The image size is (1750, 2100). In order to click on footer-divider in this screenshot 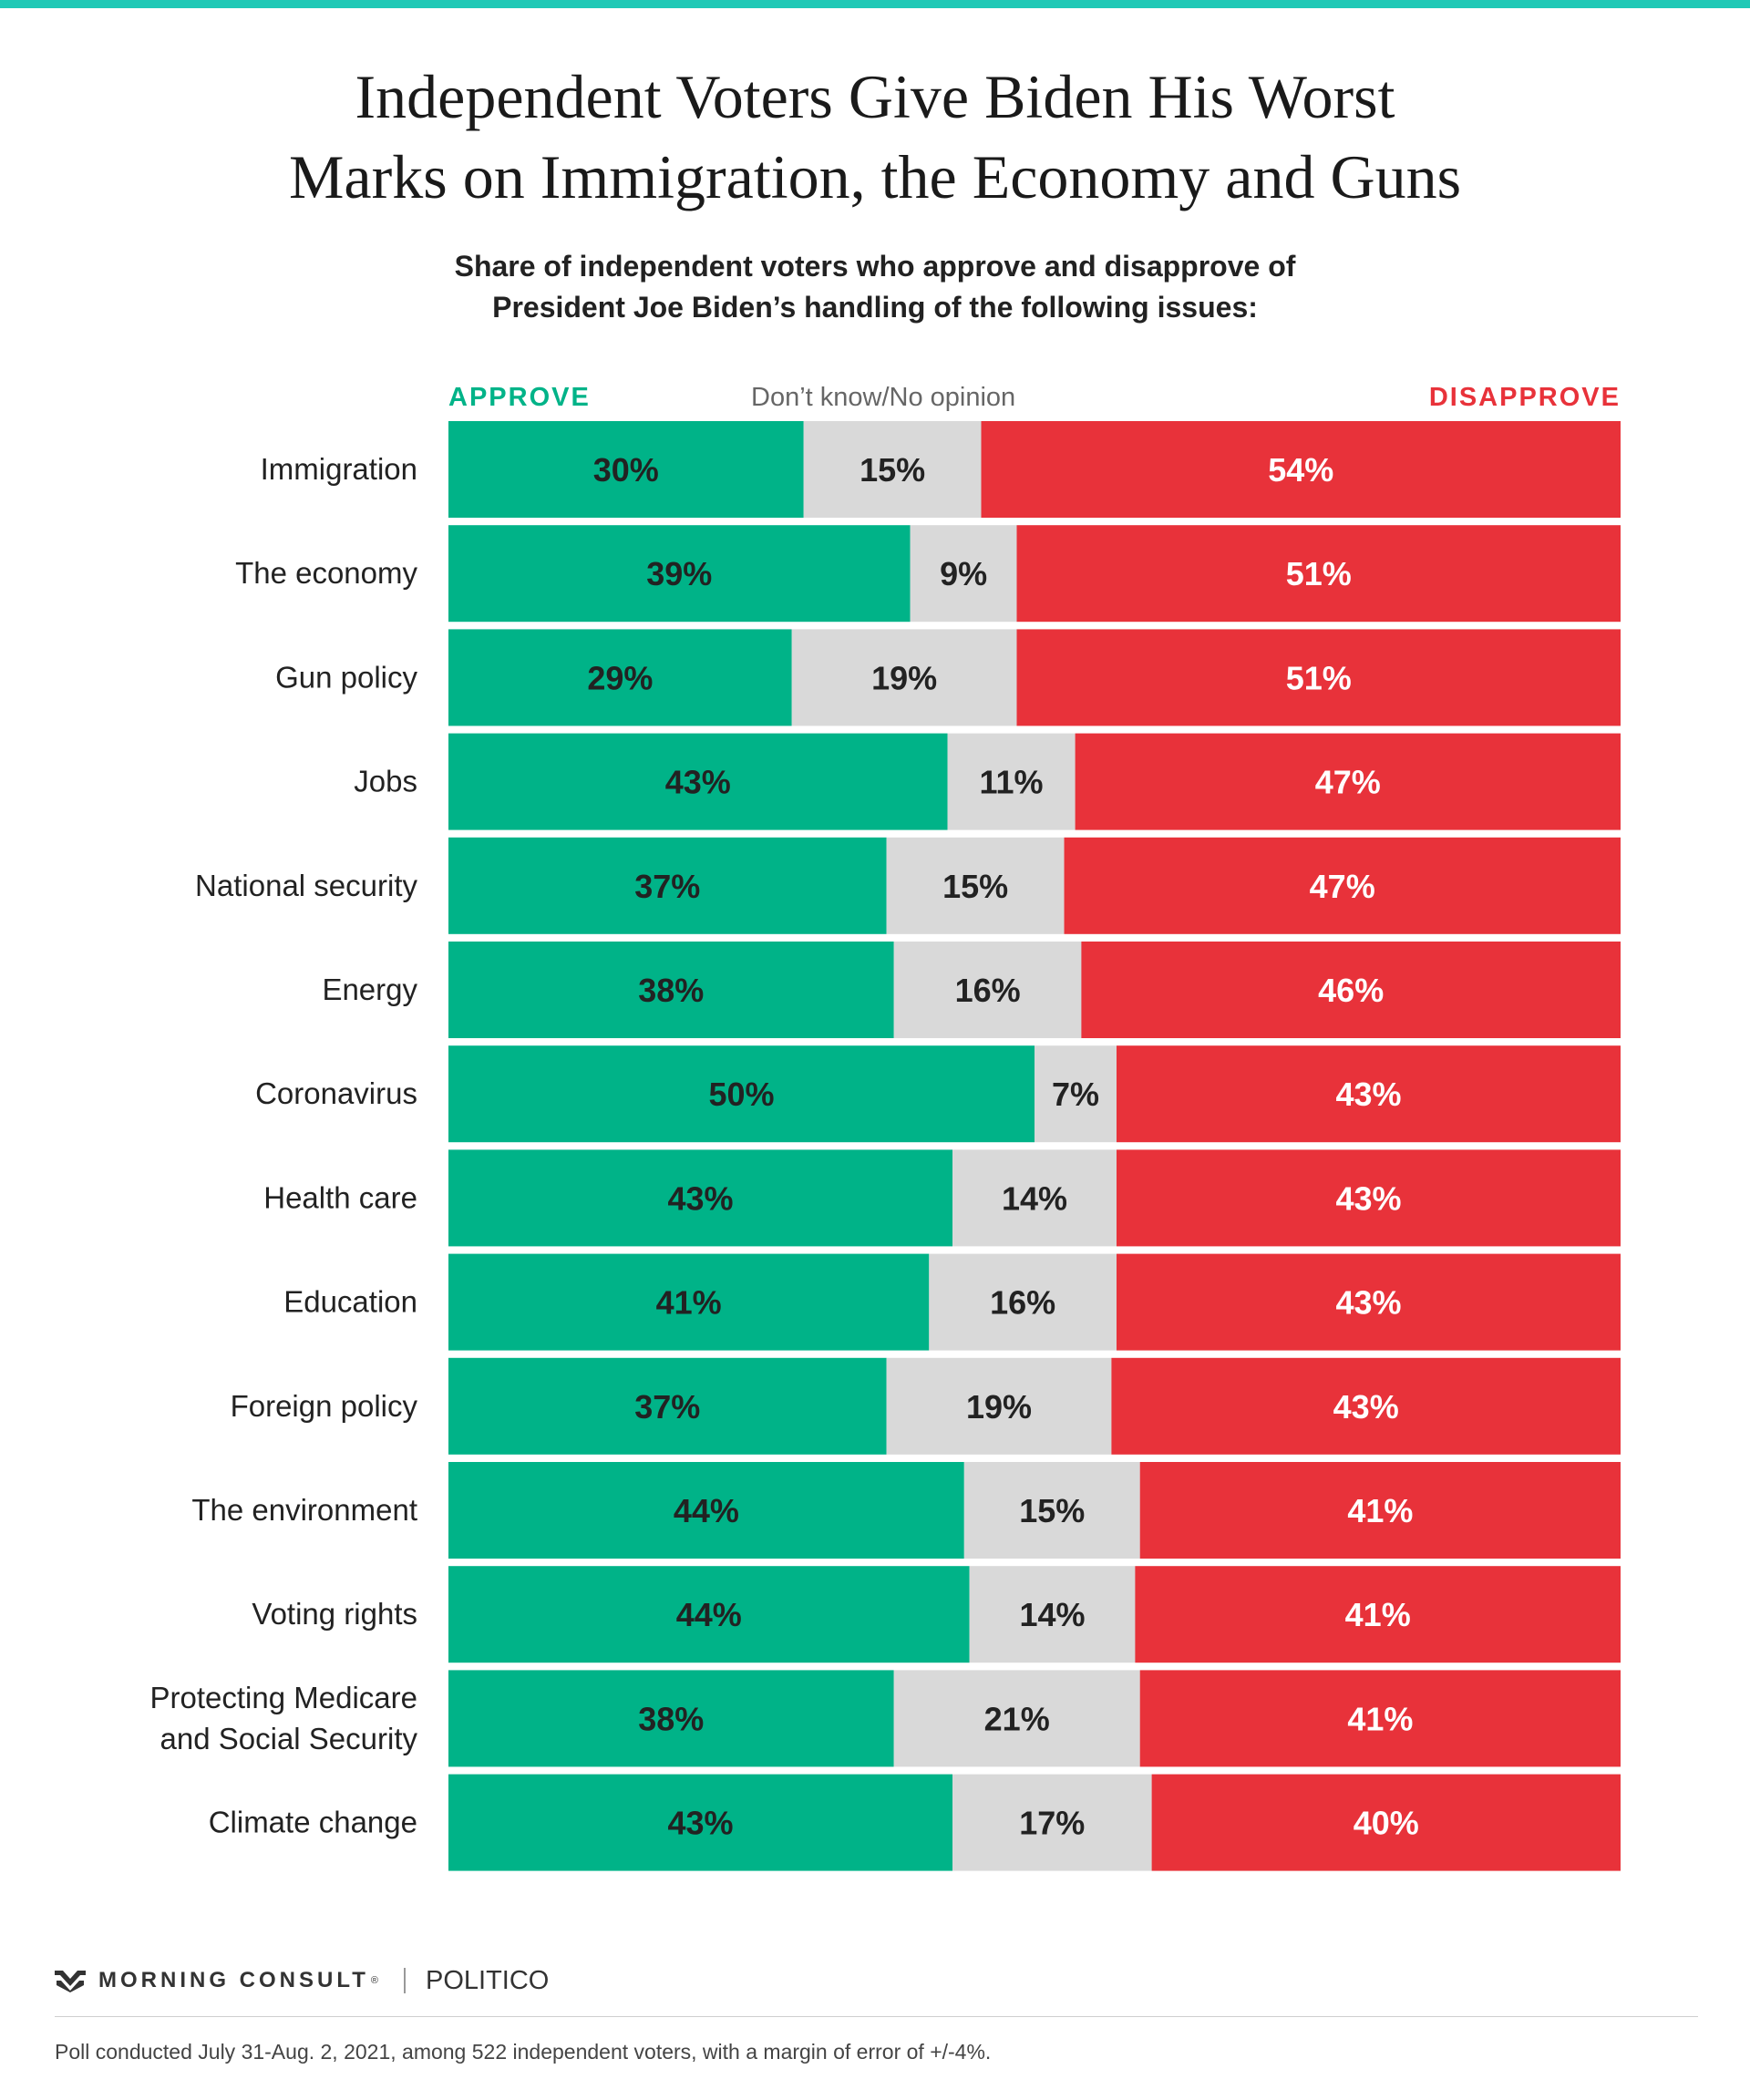, I will do `click(877, 2017)`.